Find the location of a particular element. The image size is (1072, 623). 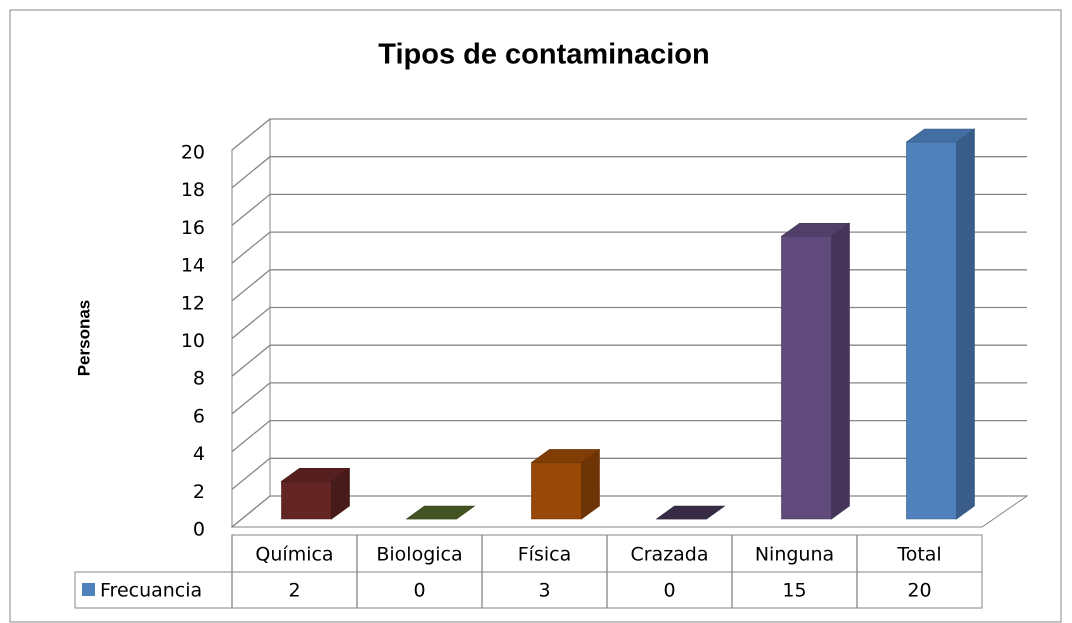

chart-title: Tipos de contaminacion is located at coordinates (543, 55).